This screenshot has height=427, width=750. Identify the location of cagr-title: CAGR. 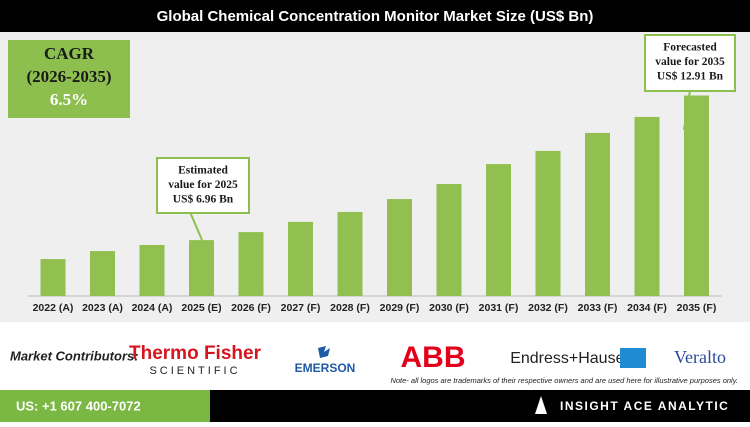
(69, 53).